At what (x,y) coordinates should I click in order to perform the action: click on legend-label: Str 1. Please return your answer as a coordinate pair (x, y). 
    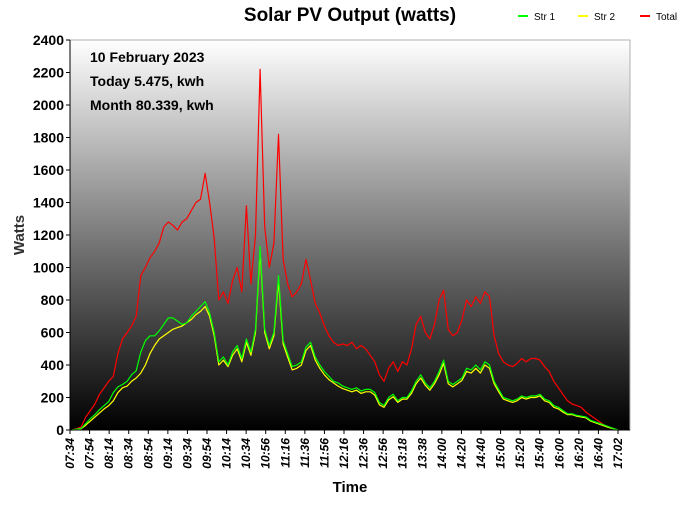
    Looking at the image, I should click on (545, 17).